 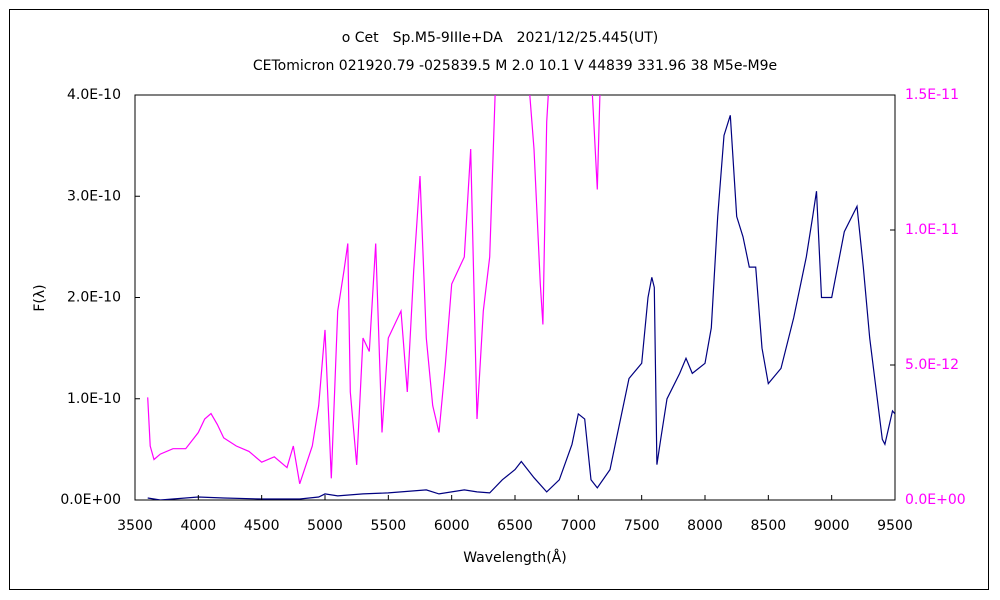 I want to click on y-tick-label: 1.0E-10, so click(x=94, y=399).